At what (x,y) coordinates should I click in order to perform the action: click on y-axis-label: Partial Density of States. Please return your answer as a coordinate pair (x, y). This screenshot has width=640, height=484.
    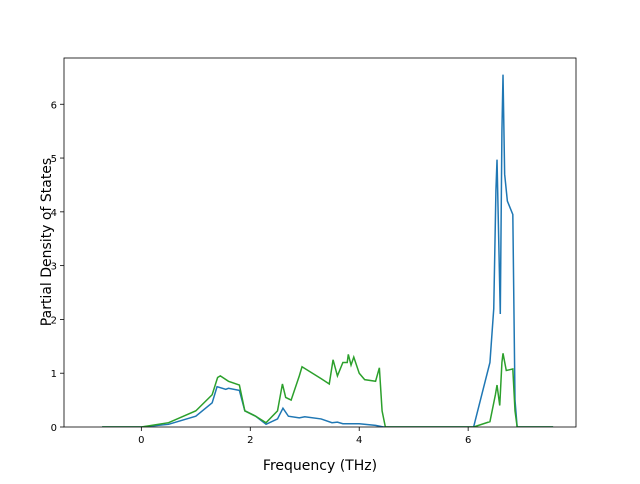
    Looking at the image, I should click on (47, 242).